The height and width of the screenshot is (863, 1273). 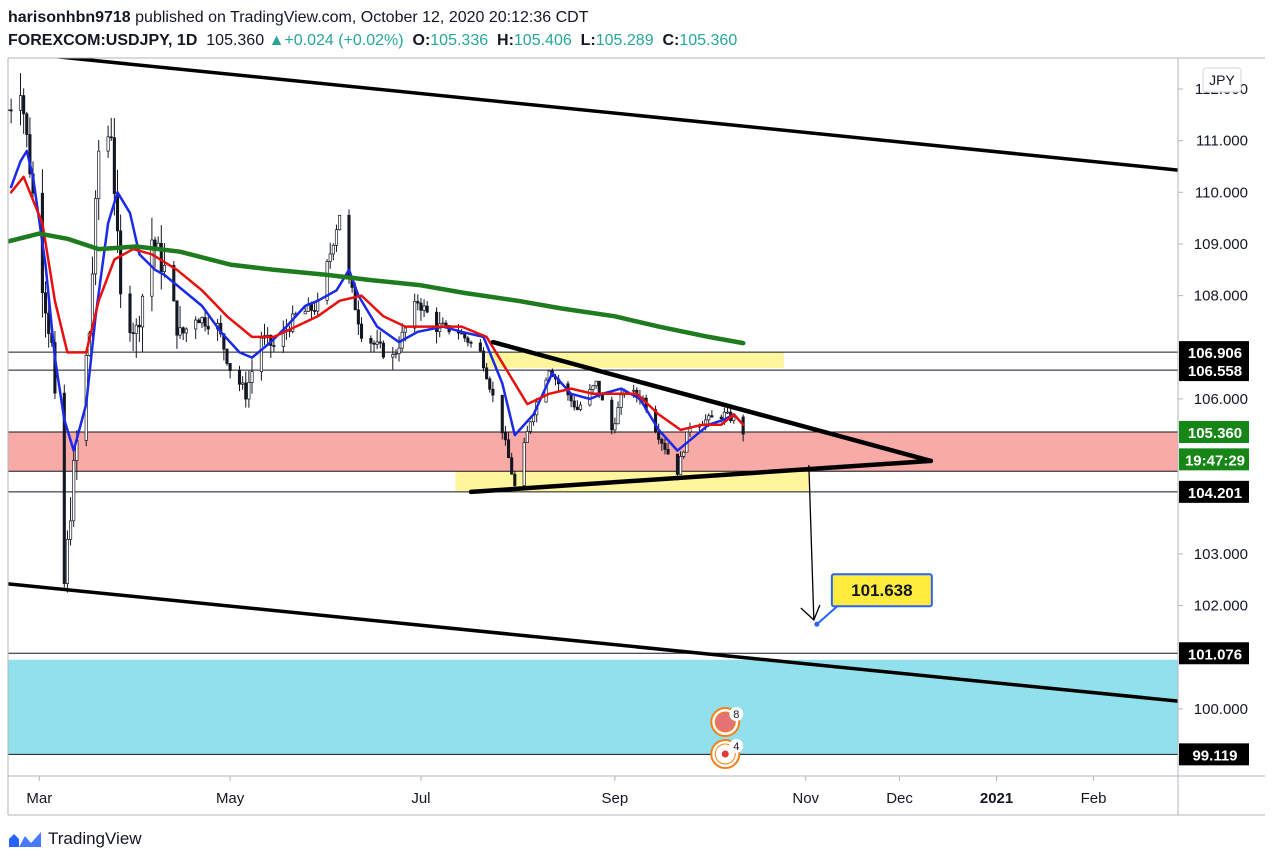 I want to click on price-badge-label: 105.360, so click(x=1215, y=433).